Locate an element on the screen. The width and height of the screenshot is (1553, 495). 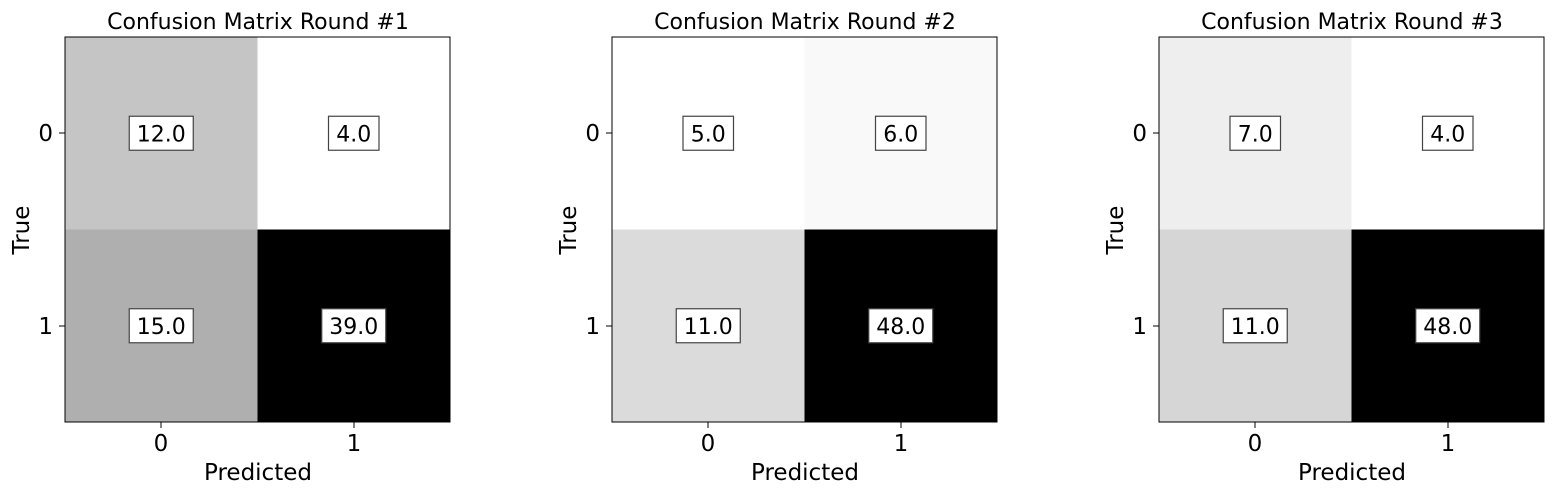
y-axis-label-3: True is located at coordinates (1116, 231).